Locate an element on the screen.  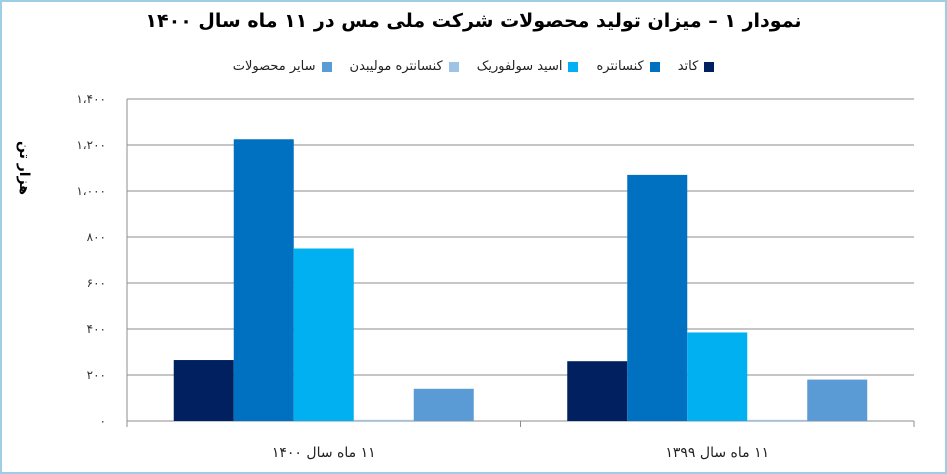
y-tick-label: ۴۰۰ is located at coordinates (96, 329).